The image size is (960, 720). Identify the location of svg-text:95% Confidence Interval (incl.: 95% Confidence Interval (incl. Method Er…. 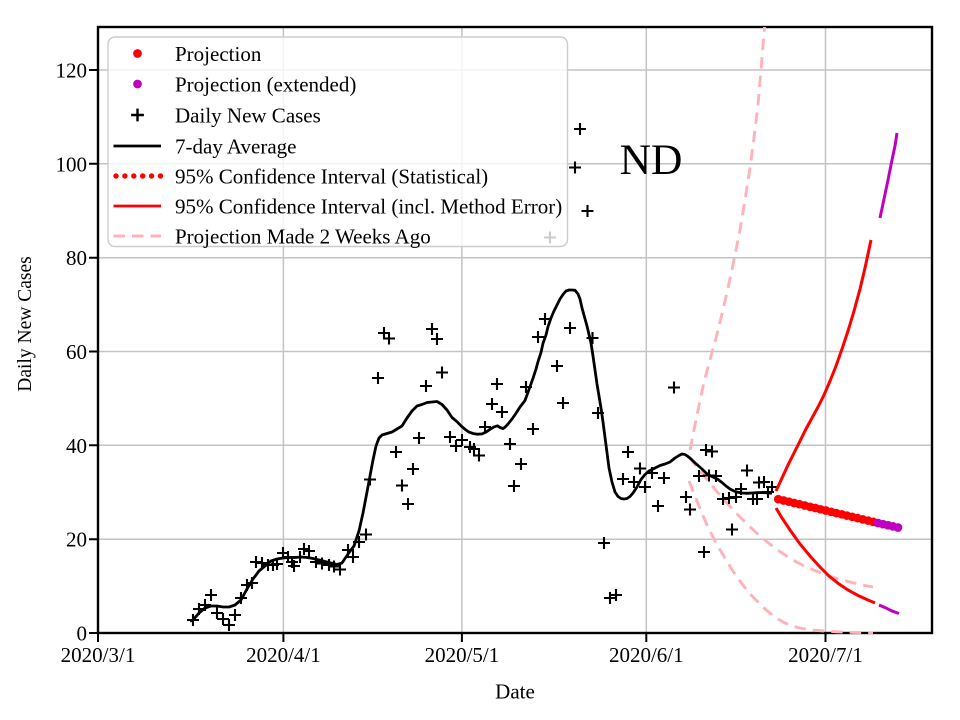
(368, 206).